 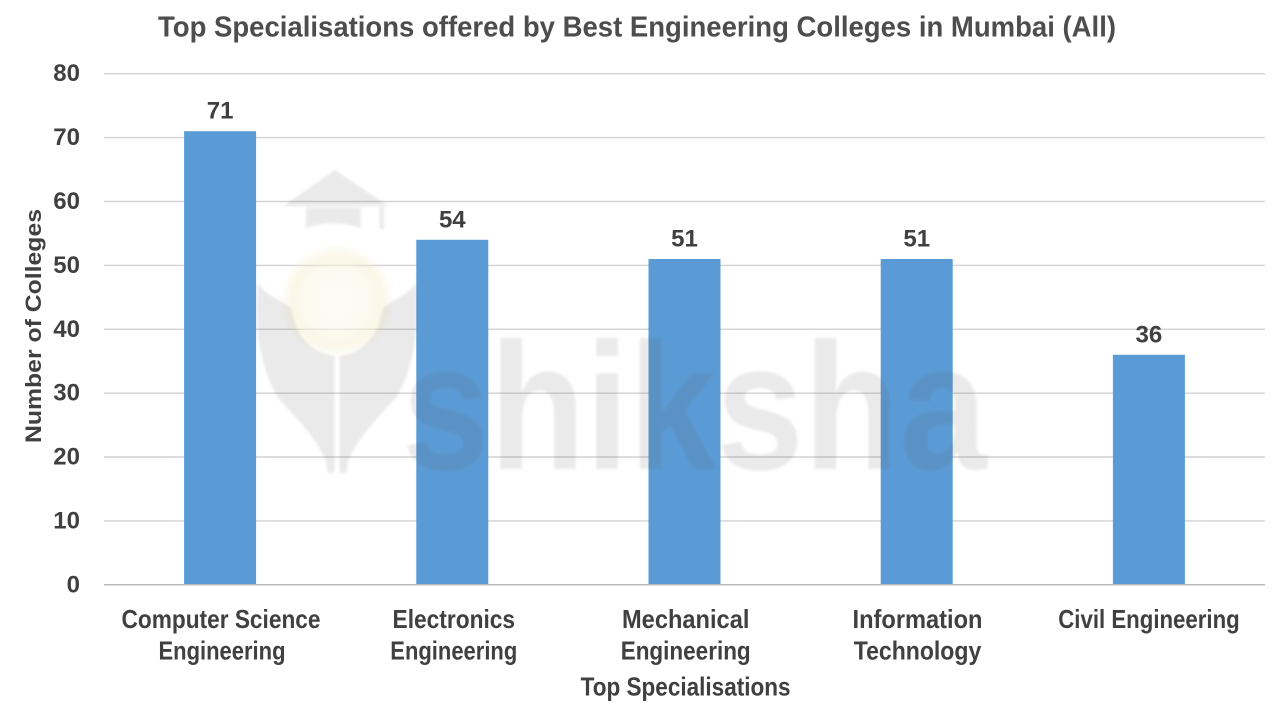 What do you see at coordinates (918, 651) in the screenshot?
I see `svg-text: Technology` at bounding box center [918, 651].